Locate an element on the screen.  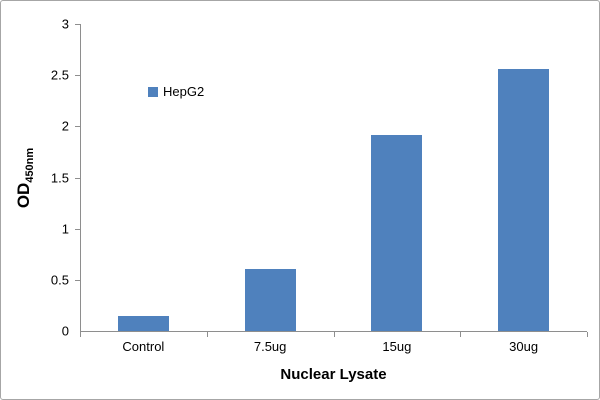
legend-swatch-hepg2 is located at coordinates (153, 91).